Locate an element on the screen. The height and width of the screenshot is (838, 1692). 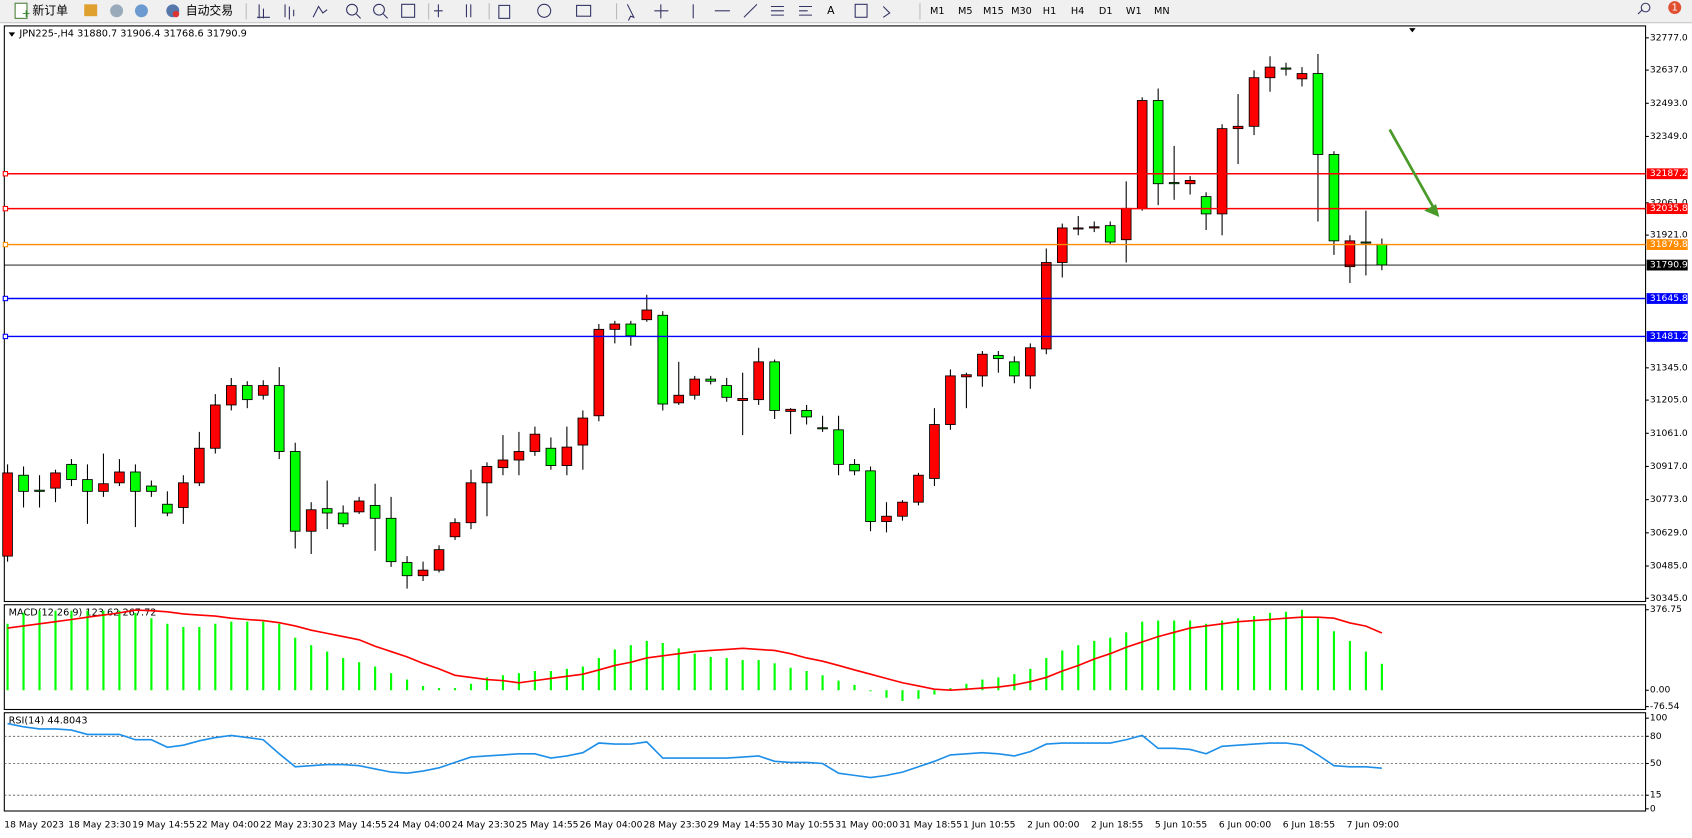
notification-count: 1 is located at coordinates (1675, 8).